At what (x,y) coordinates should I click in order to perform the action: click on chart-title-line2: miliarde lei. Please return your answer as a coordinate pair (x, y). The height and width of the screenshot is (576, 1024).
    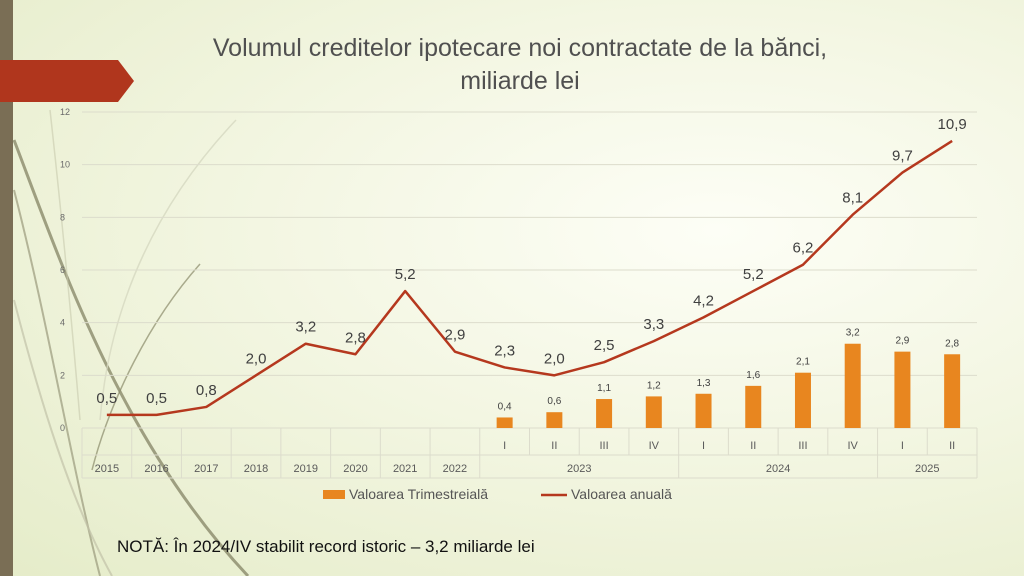
    Looking at the image, I should click on (520, 81).